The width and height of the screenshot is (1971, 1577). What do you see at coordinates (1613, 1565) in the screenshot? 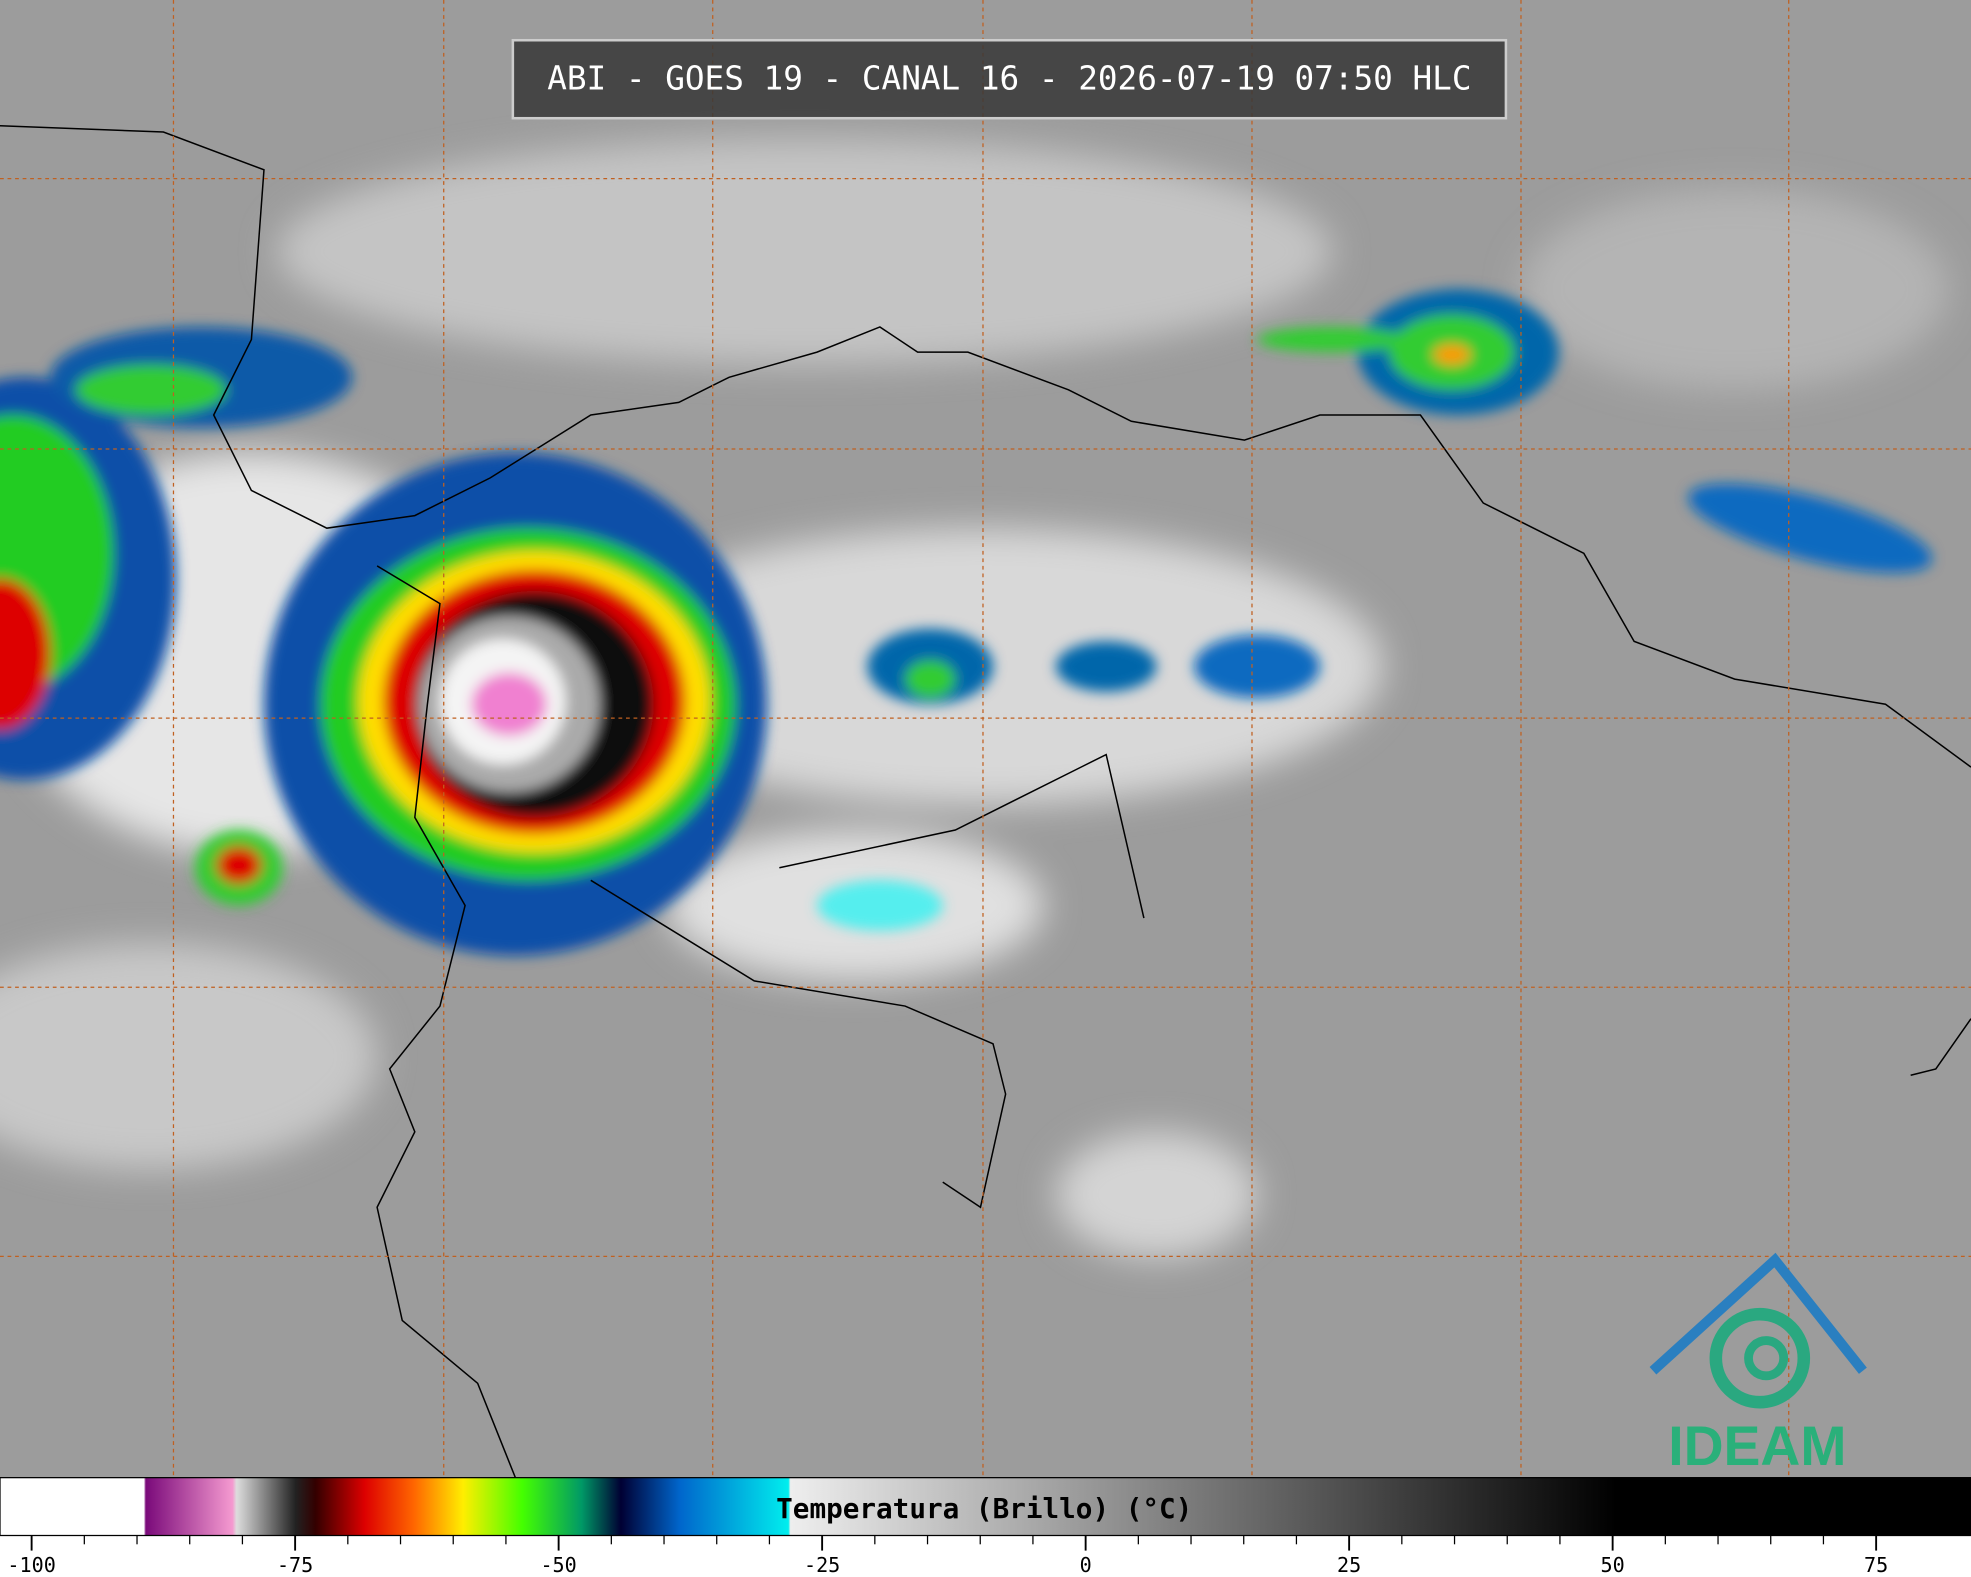
I see `colorbar-tick-label: 50` at bounding box center [1613, 1565].